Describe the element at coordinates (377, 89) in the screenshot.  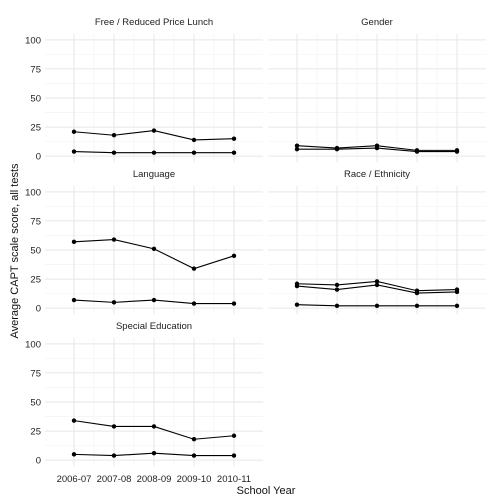
I see `panel-2: Gender` at that location.